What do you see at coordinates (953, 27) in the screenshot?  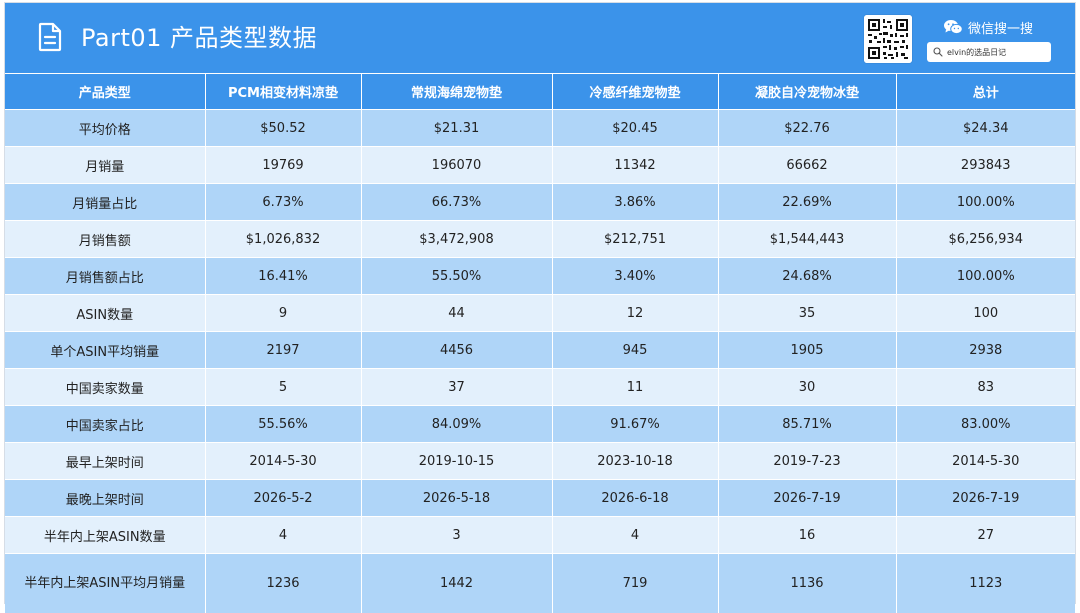 I see `wechat-icon` at bounding box center [953, 27].